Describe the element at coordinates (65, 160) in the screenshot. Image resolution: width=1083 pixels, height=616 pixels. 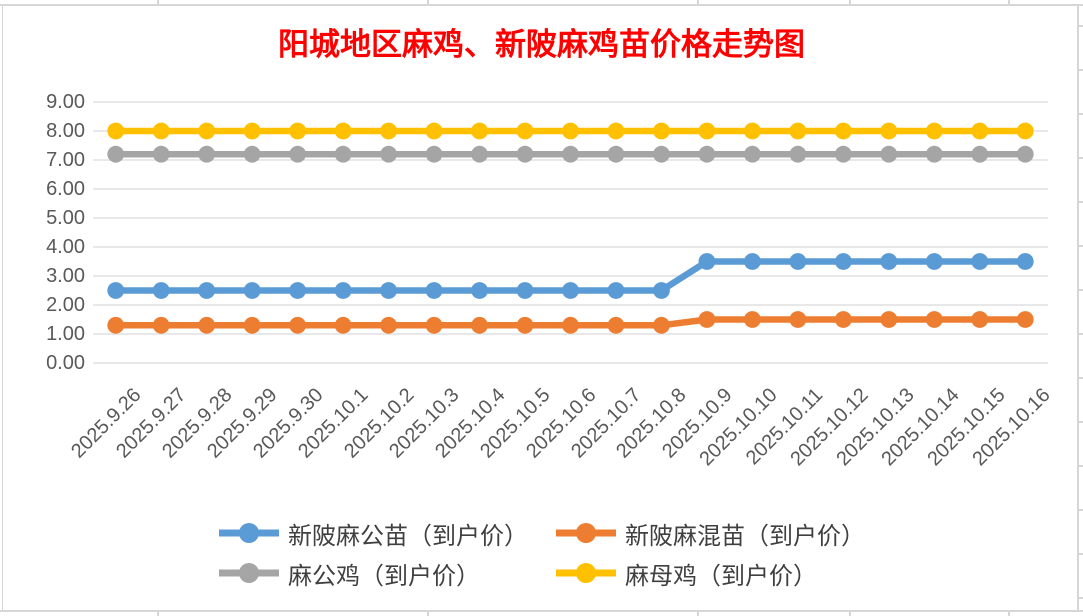
I see `y-tick-label: 7.00` at that location.